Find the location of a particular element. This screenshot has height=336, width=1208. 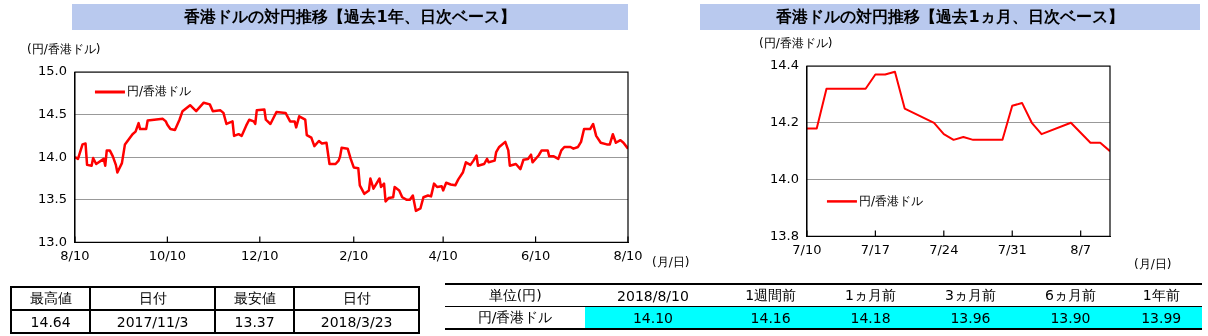

data-label: 13.90 is located at coordinates (1070, 317).